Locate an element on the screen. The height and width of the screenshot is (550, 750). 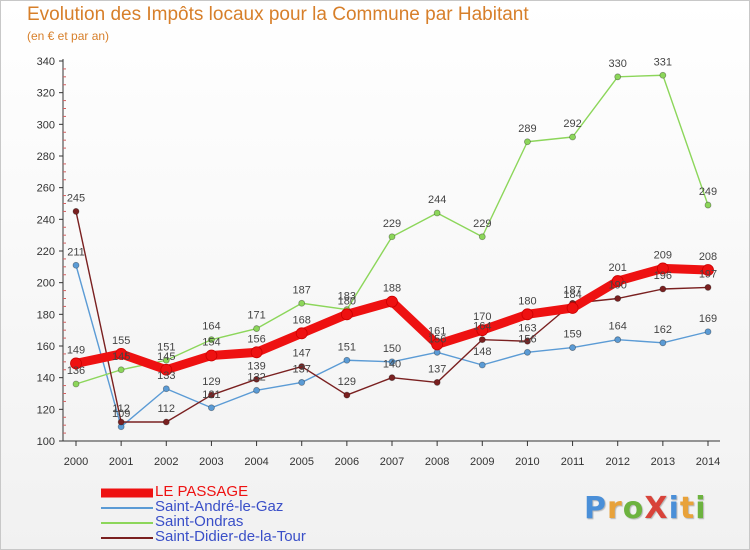
data-label: 162 is located at coordinates (663, 330).